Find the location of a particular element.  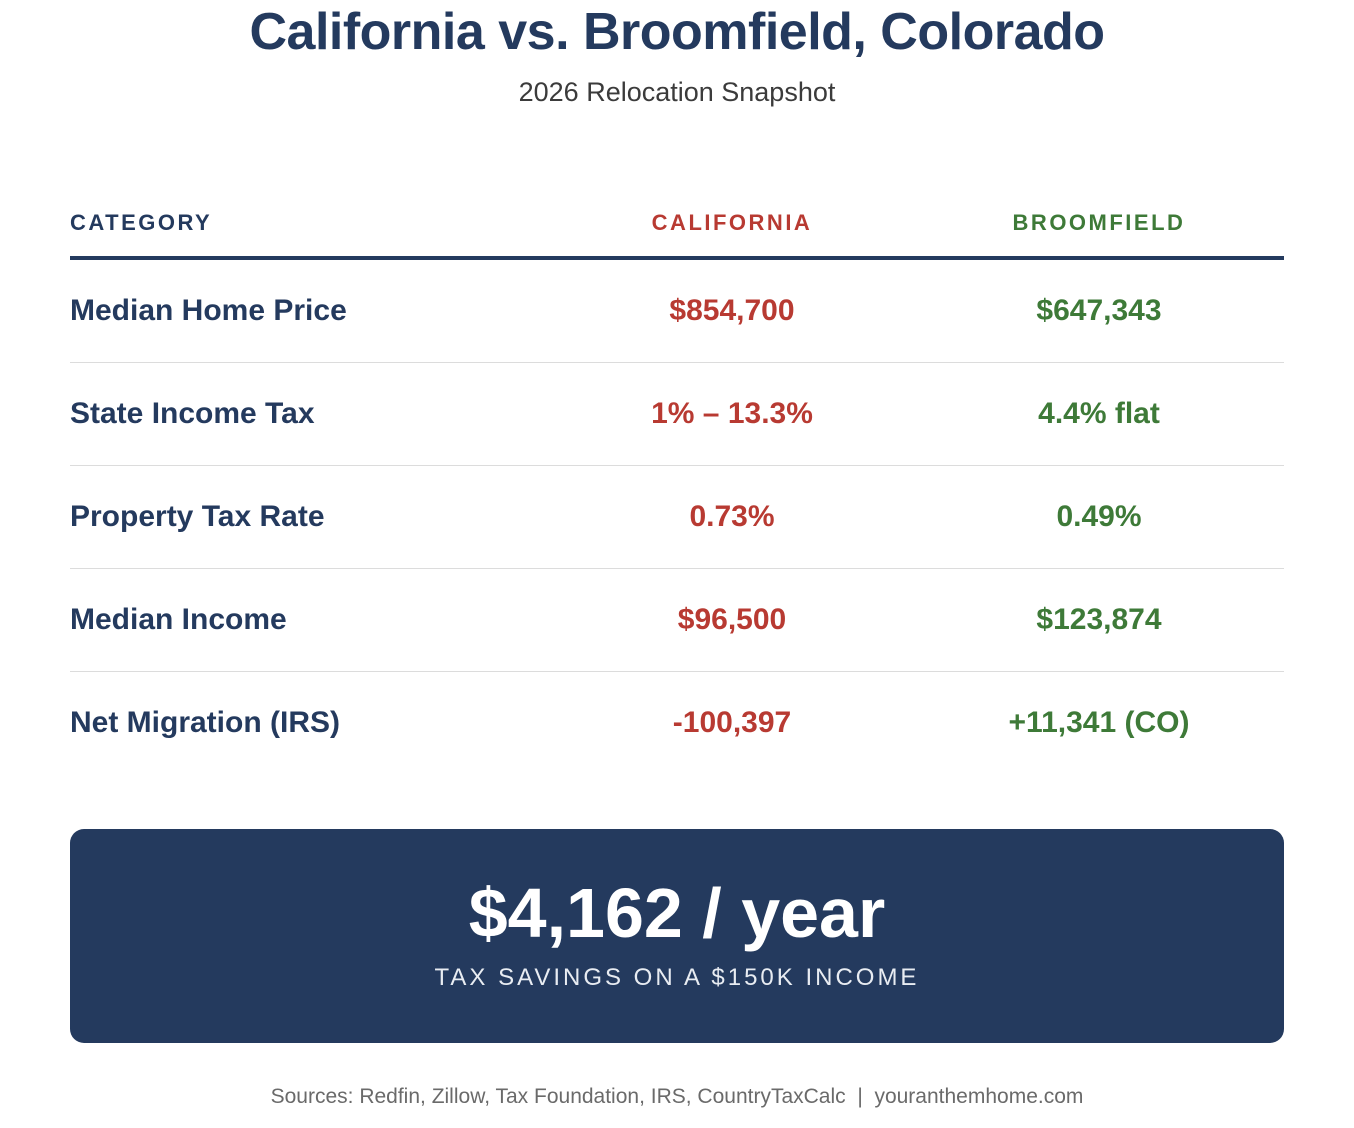

row-category: Median Income is located at coordinates (178, 619).